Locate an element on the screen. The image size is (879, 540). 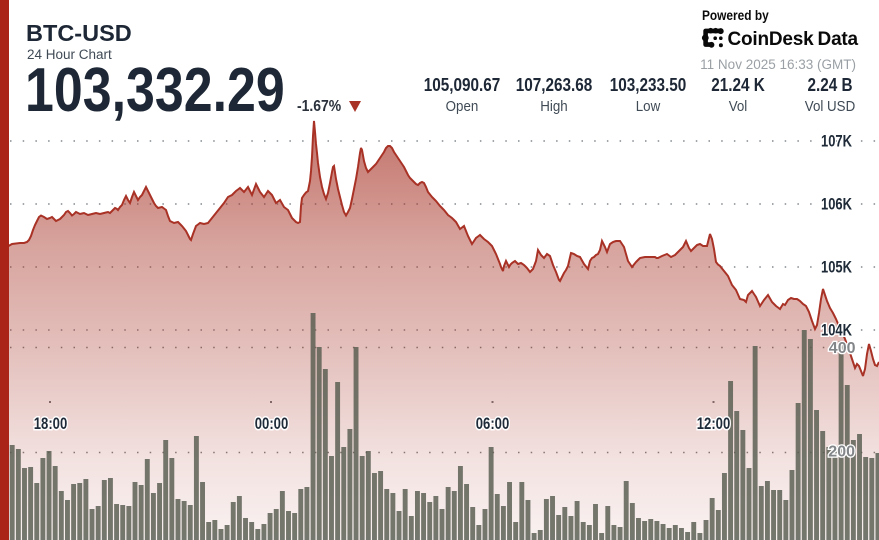
svg-text: 104K is located at coordinates (836, 331).